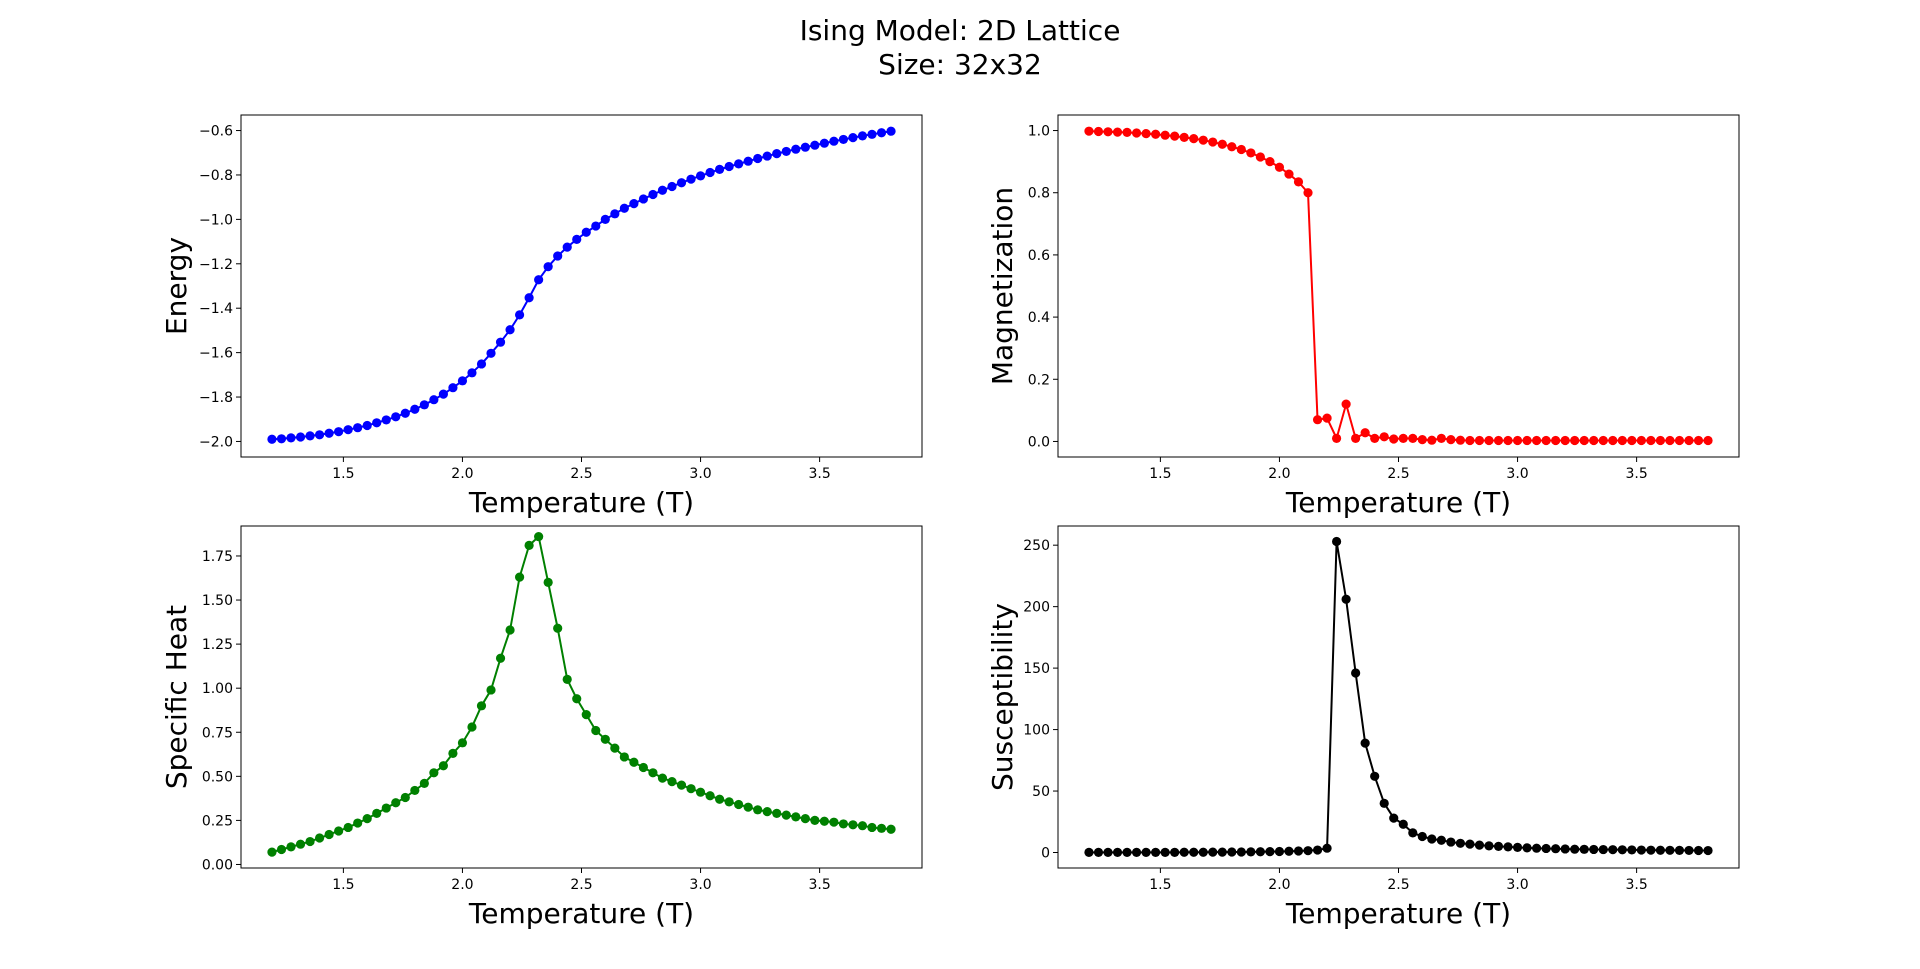 This screenshot has width=1920, height=969. I want to click on energy-y-tick-label: −1.4, so click(216, 309).